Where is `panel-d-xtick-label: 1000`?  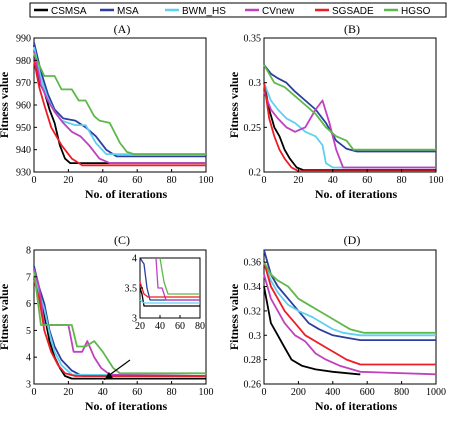 panel-d-xtick-label: 1000 is located at coordinates (436, 392).